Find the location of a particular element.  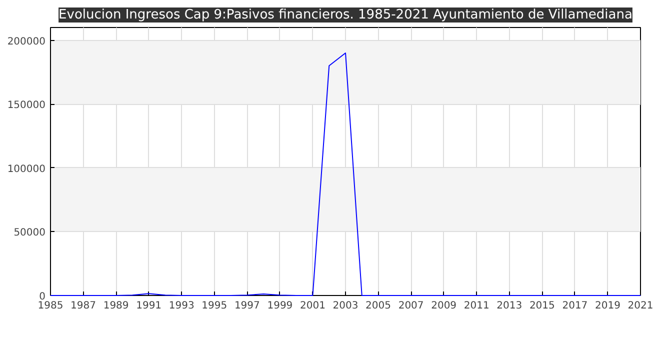

x-tick-label: 1985 is located at coordinates (51, 306).